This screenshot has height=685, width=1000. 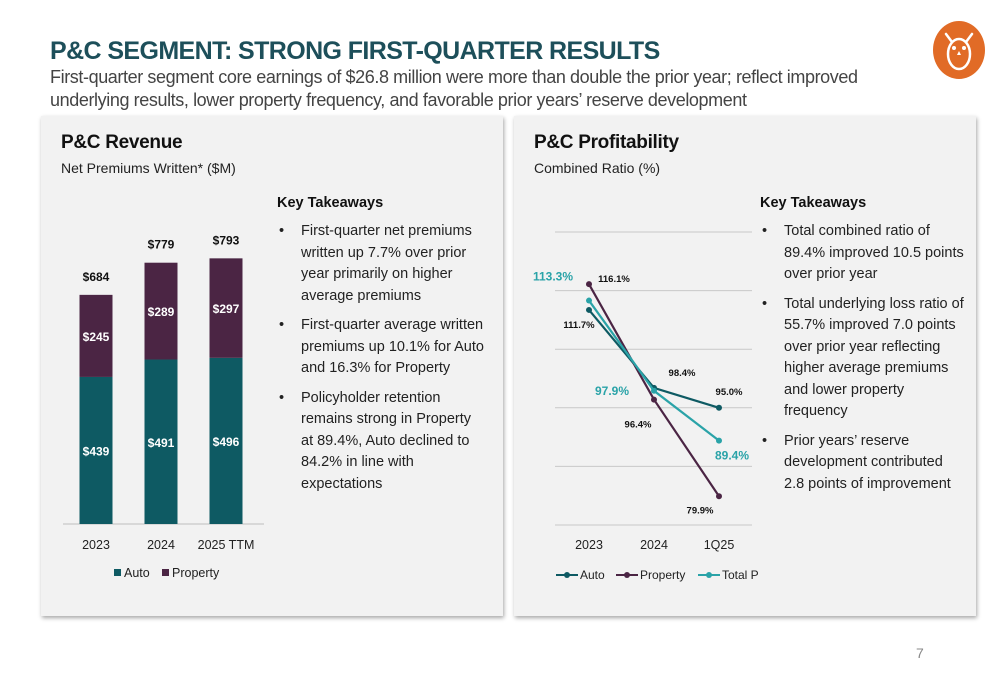 I want to click on point-data-label: 116.1%, so click(x=614, y=279).